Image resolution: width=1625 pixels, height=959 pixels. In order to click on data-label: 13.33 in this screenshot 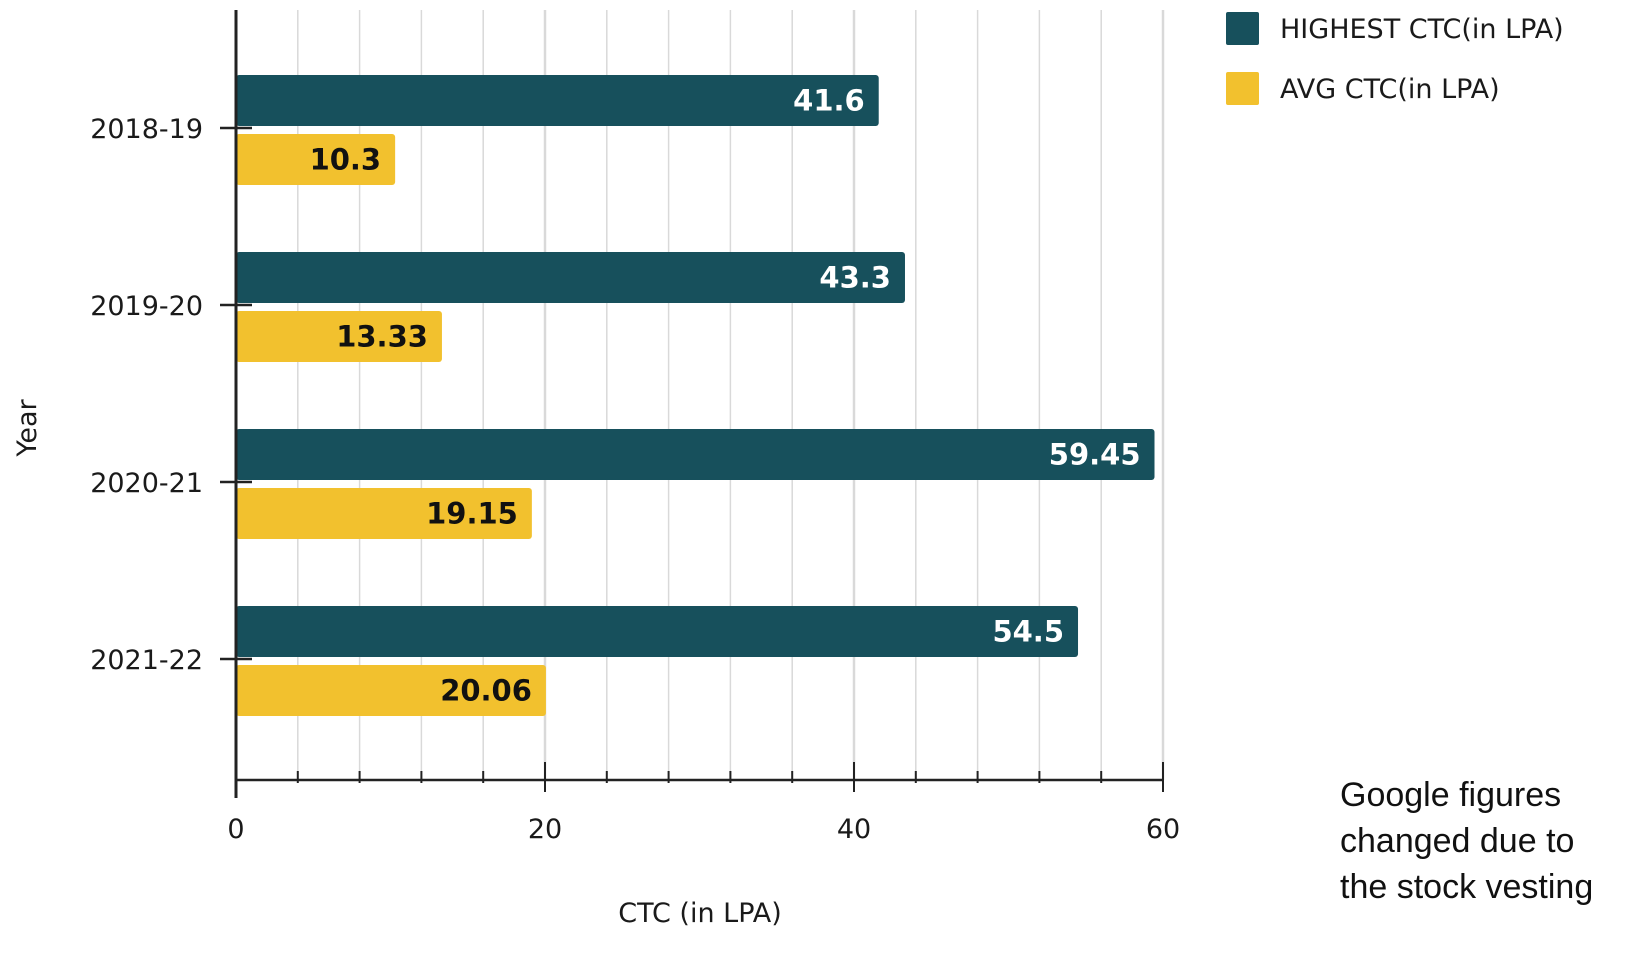, I will do `click(382, 337)`.